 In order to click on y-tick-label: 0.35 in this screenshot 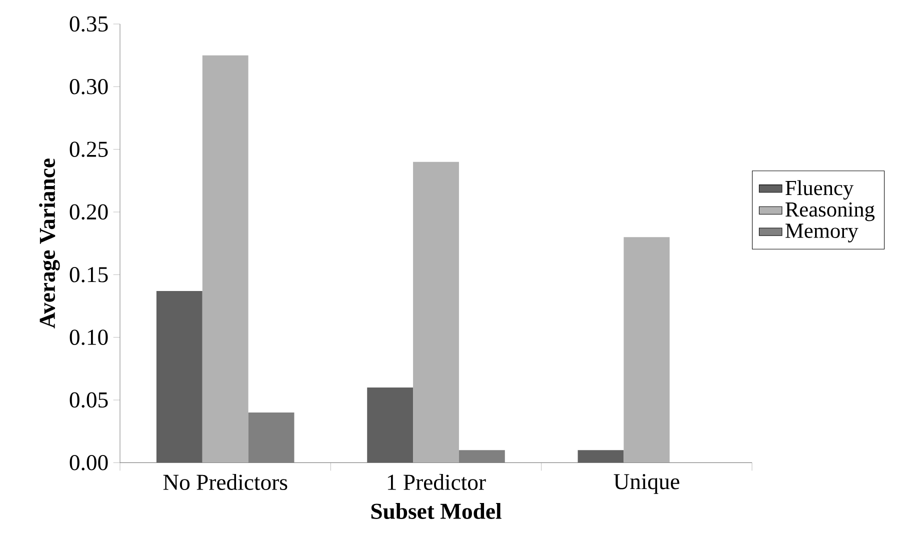, I will do `click(89, 24)`.